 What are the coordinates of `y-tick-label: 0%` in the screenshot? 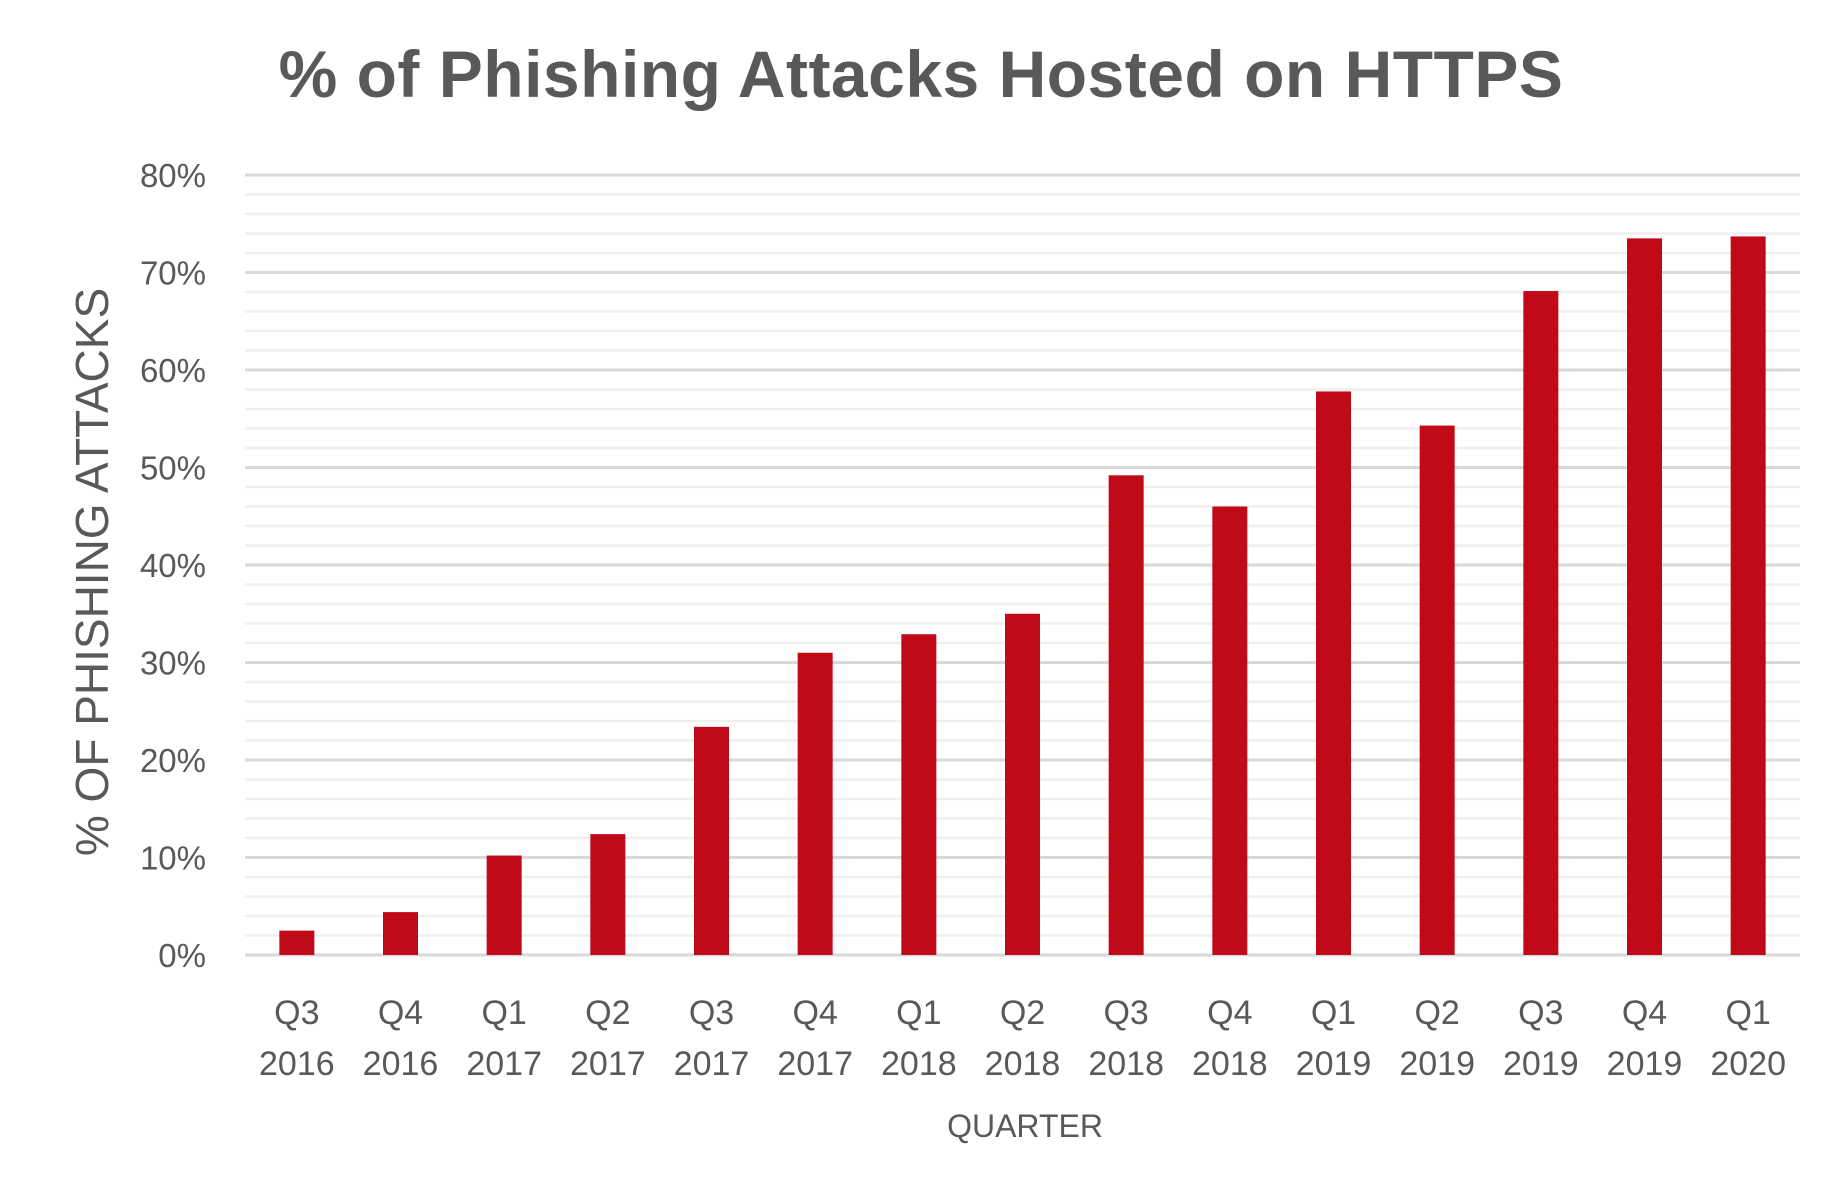 It's located at (182, 955).